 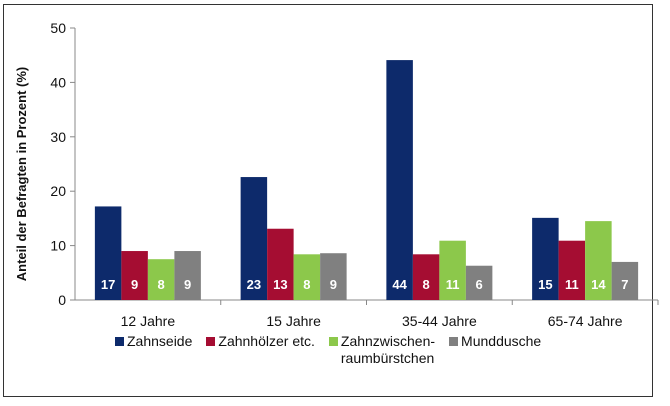 What do you see at coordinates (388, 349) in the screenshot?
I see `legend-label: Zahnzwischen- raumbürstchen` at bounding box center [388, 349].